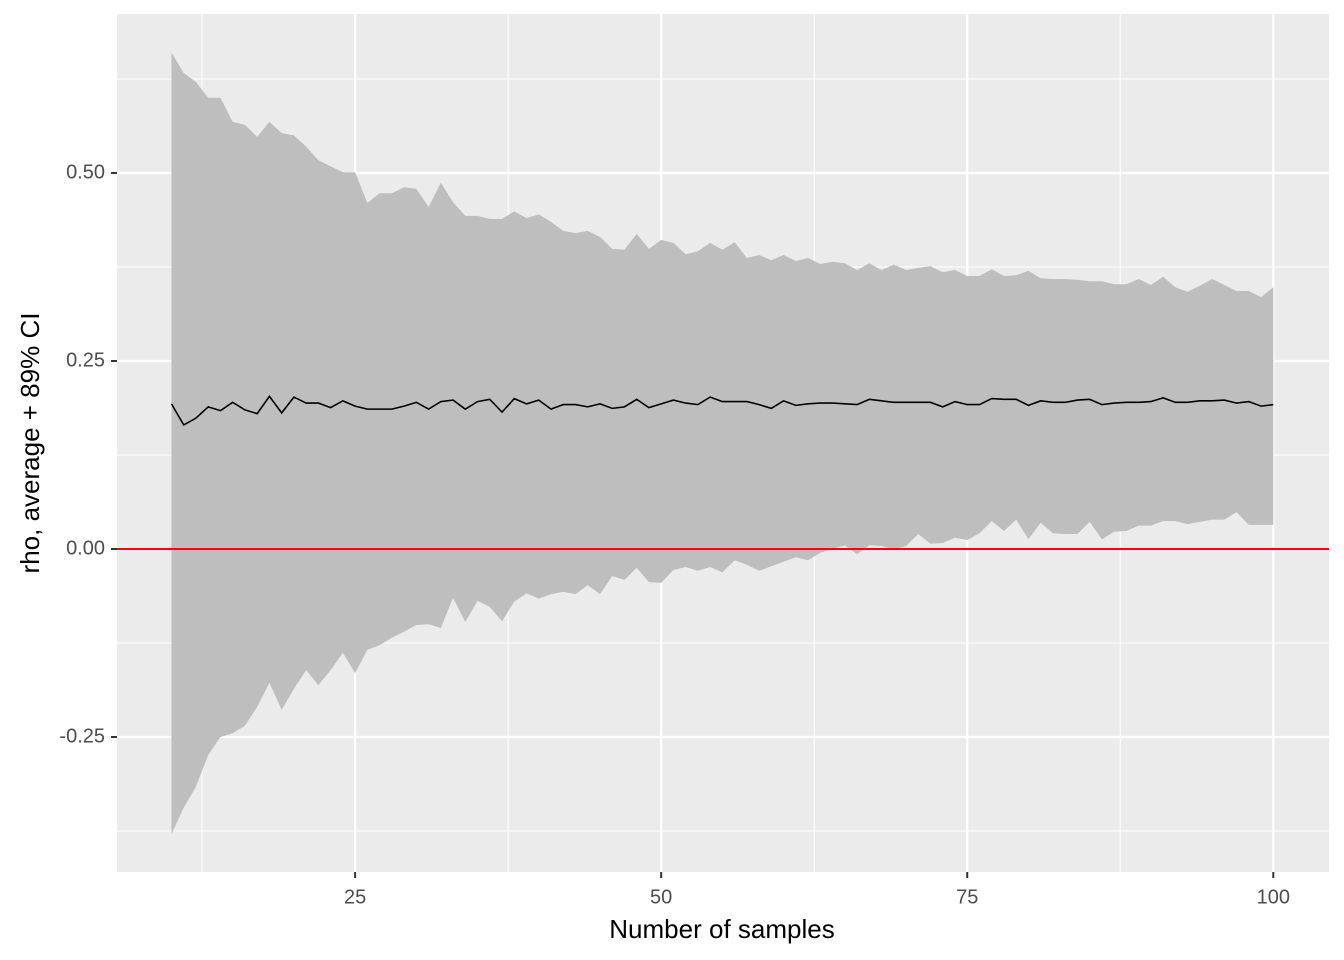 The image size is (1344, 960). Describe the element at coordinates (661, 897) in the screenshot. I see `x-tick-label: 50` at that location.